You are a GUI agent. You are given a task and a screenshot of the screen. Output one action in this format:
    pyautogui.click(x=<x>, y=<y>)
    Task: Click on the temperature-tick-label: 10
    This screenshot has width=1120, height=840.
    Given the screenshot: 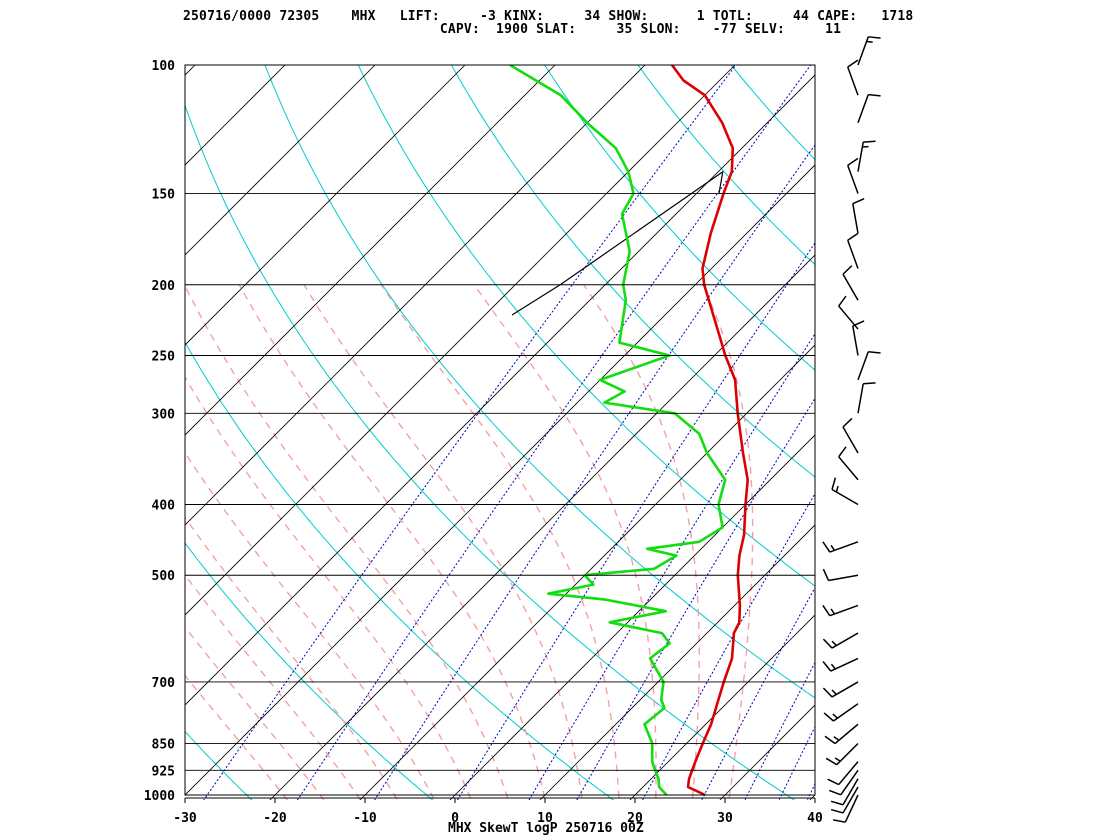 What is the action you would take?
    pyautogui.click(x=545, y=818)
    